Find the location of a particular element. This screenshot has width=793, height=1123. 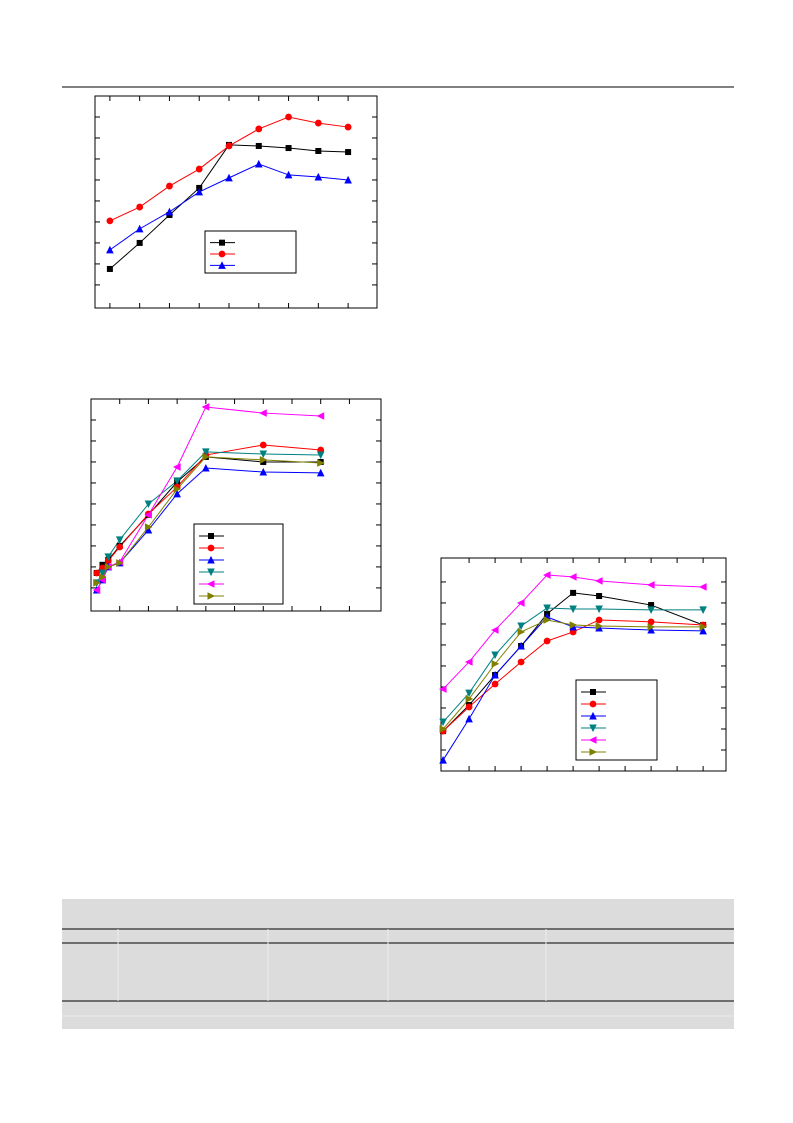

plot-frame is located at coordinates (583, 664).